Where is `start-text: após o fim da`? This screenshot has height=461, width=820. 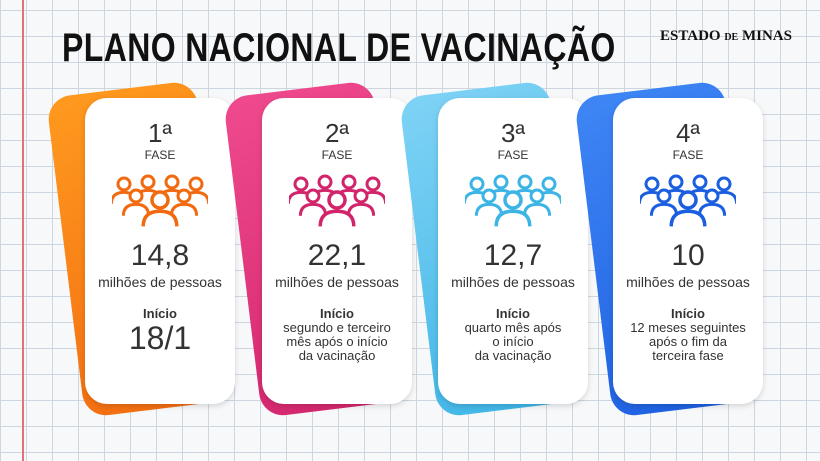 start-text: após o fim da is located at coordinates (688, 341).